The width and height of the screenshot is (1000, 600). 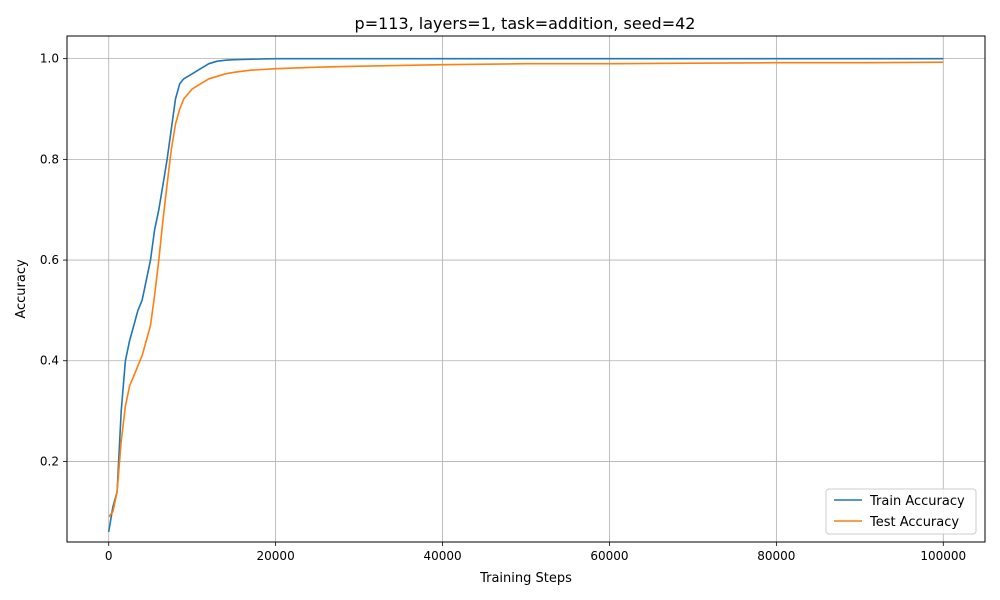 I want to click on x-tick-label: 0, so click(x=109, y=556).